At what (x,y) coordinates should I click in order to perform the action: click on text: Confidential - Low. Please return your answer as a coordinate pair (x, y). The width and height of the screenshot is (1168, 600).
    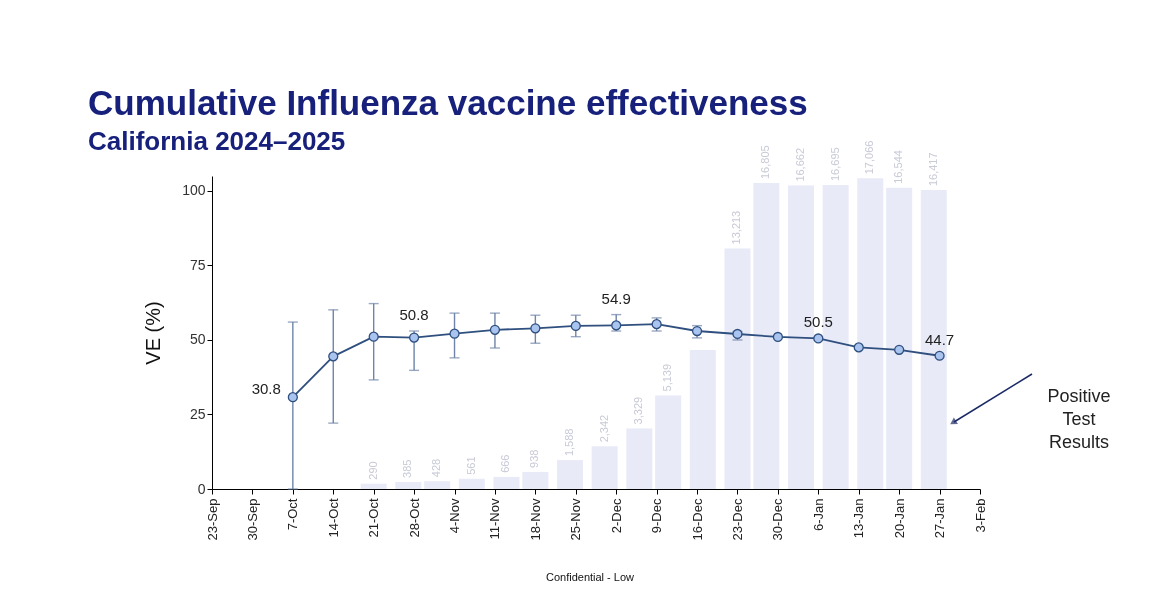
    Looking at the image, I should click on (590, 577).